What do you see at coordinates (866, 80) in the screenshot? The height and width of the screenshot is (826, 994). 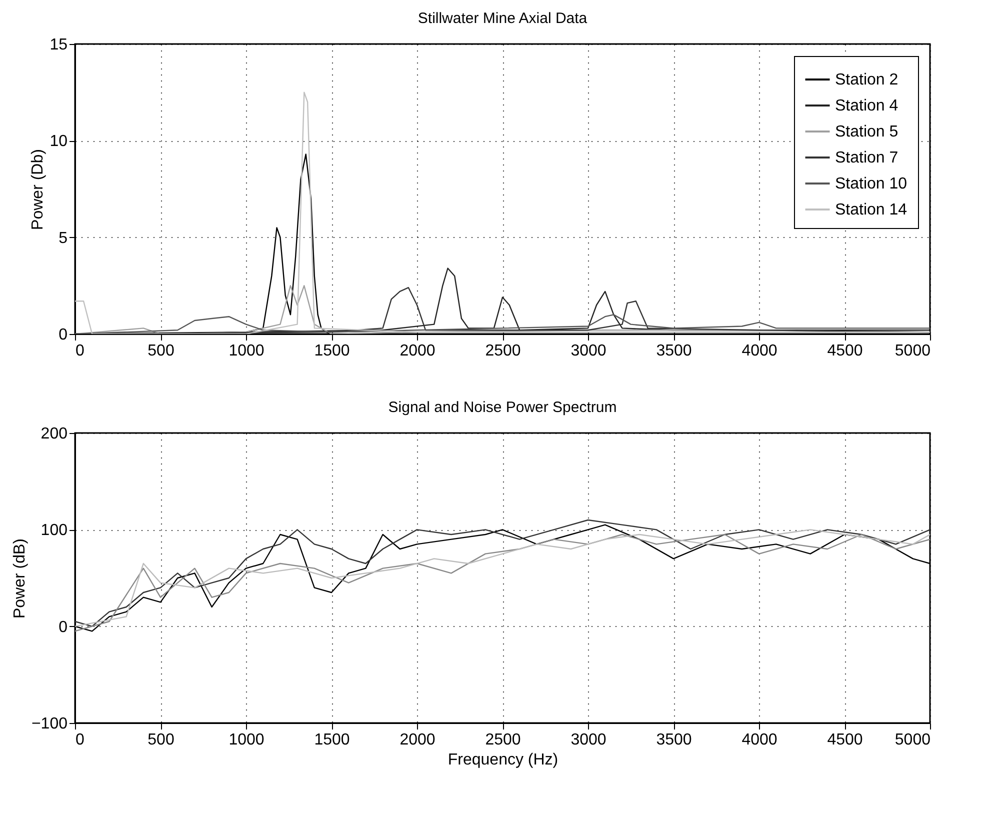 I see `legend-label: Station 2` at bounding box center [866, 80].